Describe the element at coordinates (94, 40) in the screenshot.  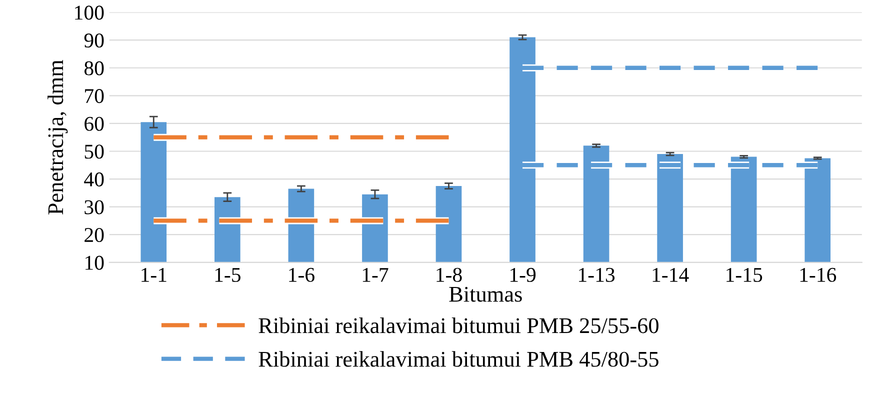
I see `y-tick-label: 90` at that location.